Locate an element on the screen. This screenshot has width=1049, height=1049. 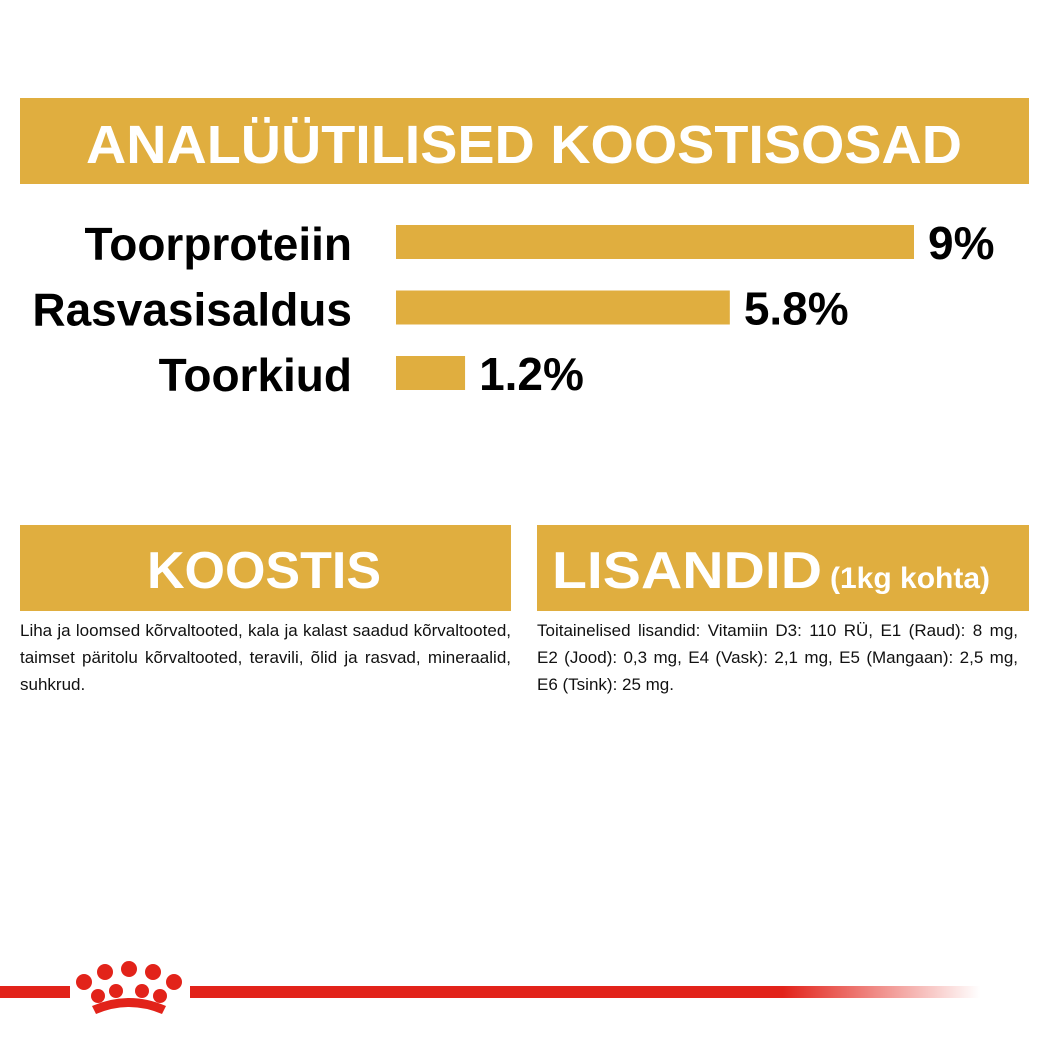
category-label: Toorkiud is located at coordinates (255, 375).